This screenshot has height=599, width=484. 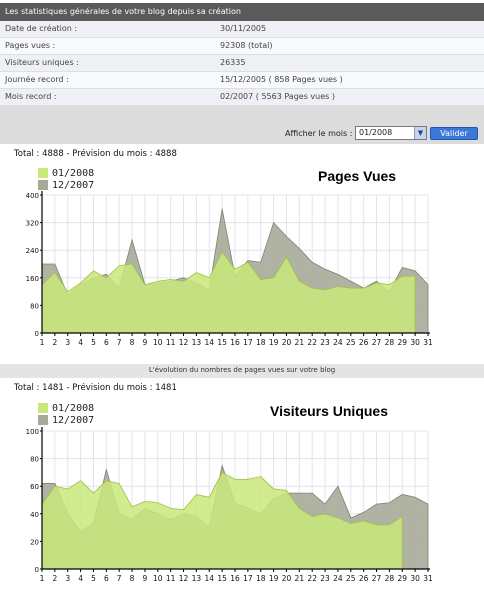 I want to click on month-form: Afficher le mois : 01/2008 ▼ Valider, so click(x=242, y=134).